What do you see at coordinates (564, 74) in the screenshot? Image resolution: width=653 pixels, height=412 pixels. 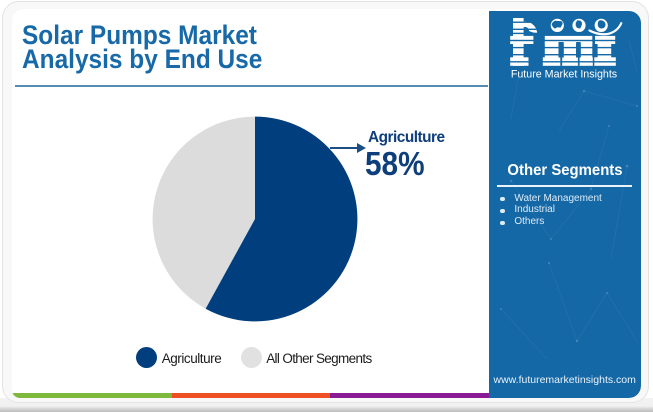 I see `svg-text: Future Market Insights` at bounding box center [564, 74].